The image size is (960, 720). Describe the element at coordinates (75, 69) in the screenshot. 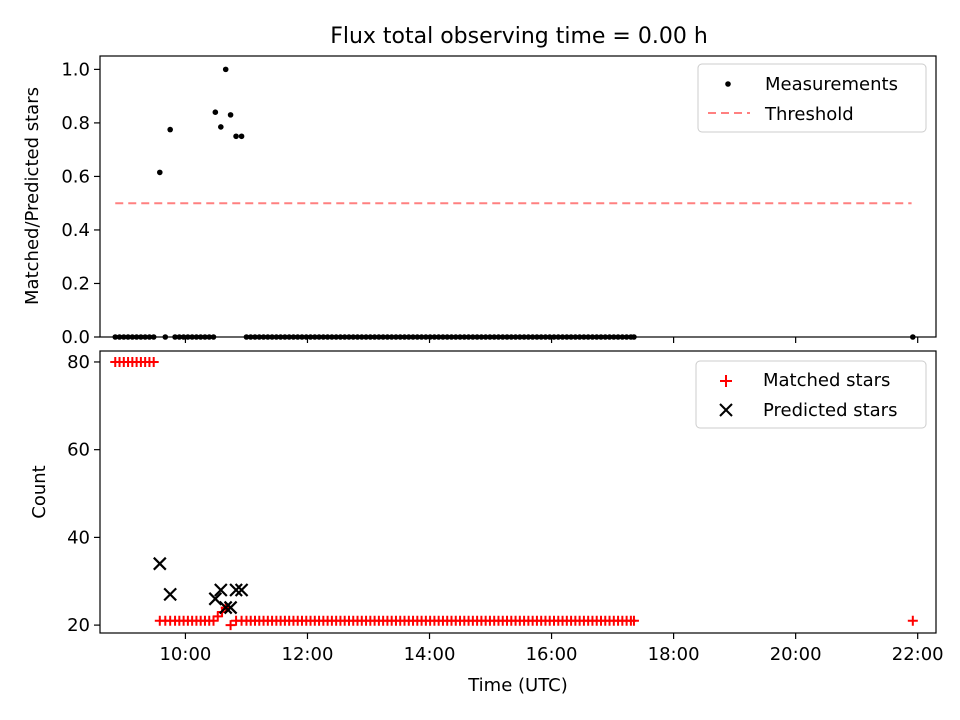

I see `top-y-tick-label: 1.0` at that location.